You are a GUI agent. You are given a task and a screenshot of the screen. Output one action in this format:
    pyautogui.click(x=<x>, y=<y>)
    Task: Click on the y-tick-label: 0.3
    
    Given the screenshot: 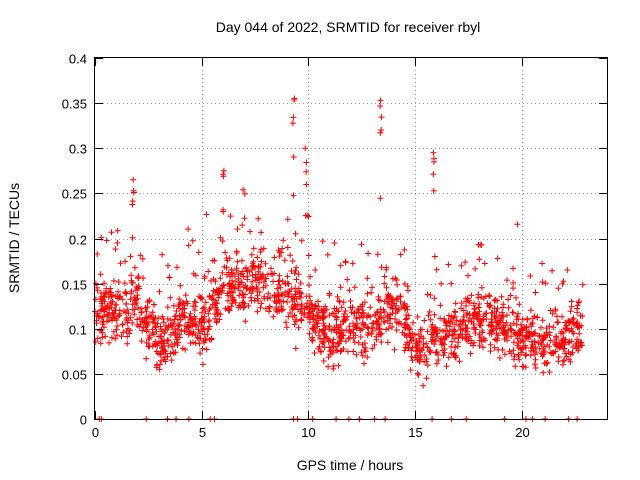 What is the action you would take?
    pyautogui.click(x=78, y=149)
    